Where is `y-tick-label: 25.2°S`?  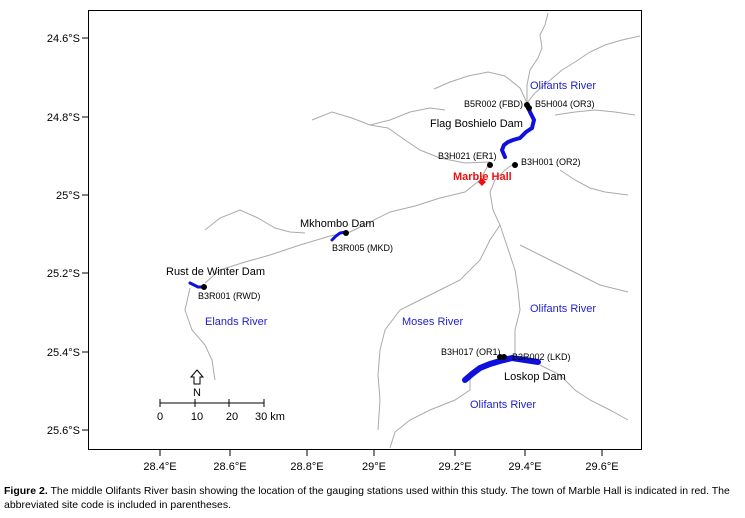
y-tick-label: 25.2°S is located at coordinates (63, 274).